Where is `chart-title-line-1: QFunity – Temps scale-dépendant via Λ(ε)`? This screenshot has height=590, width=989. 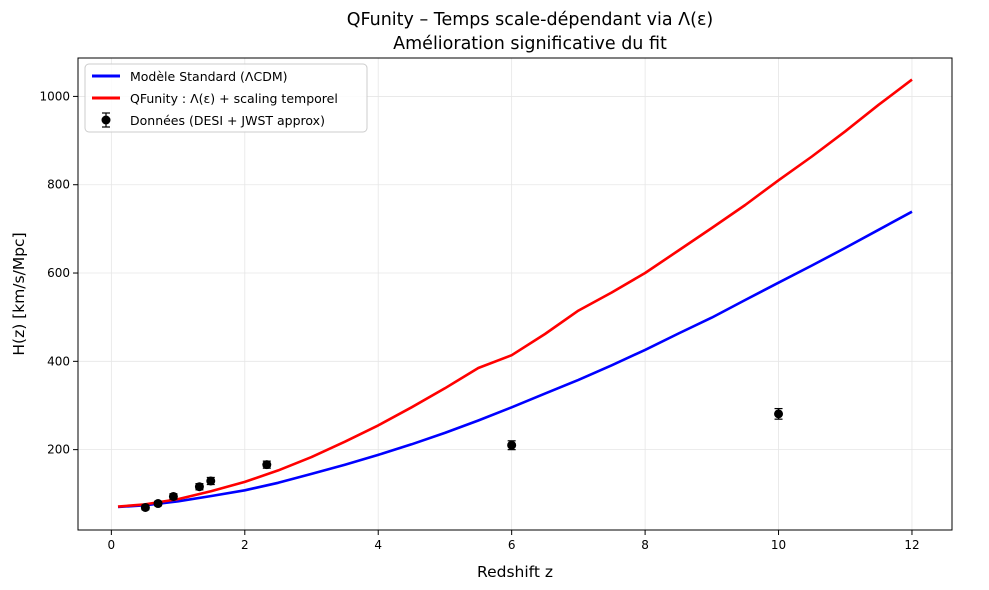 chart-title-line-1: QFunity – Temps scale-dépendant via Λ(ε) is located at coordinates (530, 20).